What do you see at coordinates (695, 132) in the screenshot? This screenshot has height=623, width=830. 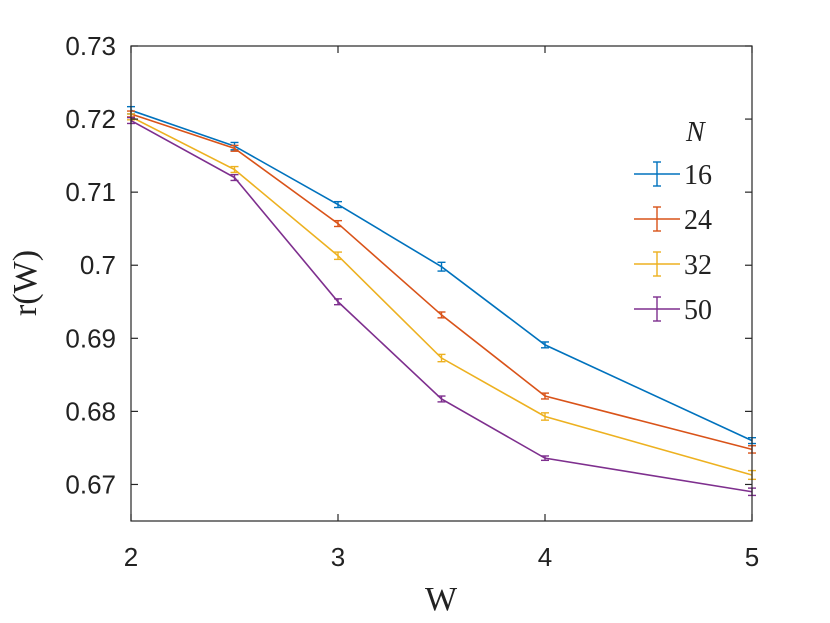 I see `legend-title: N` at bounding box center [695, 132].